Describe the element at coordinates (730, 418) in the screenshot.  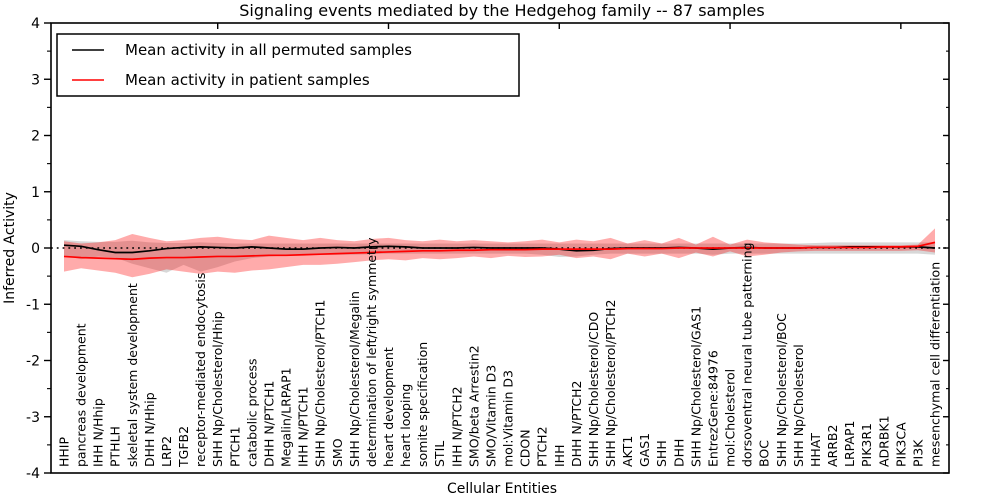
I see `x-tick-label: mol:Cholesterol` at that location.